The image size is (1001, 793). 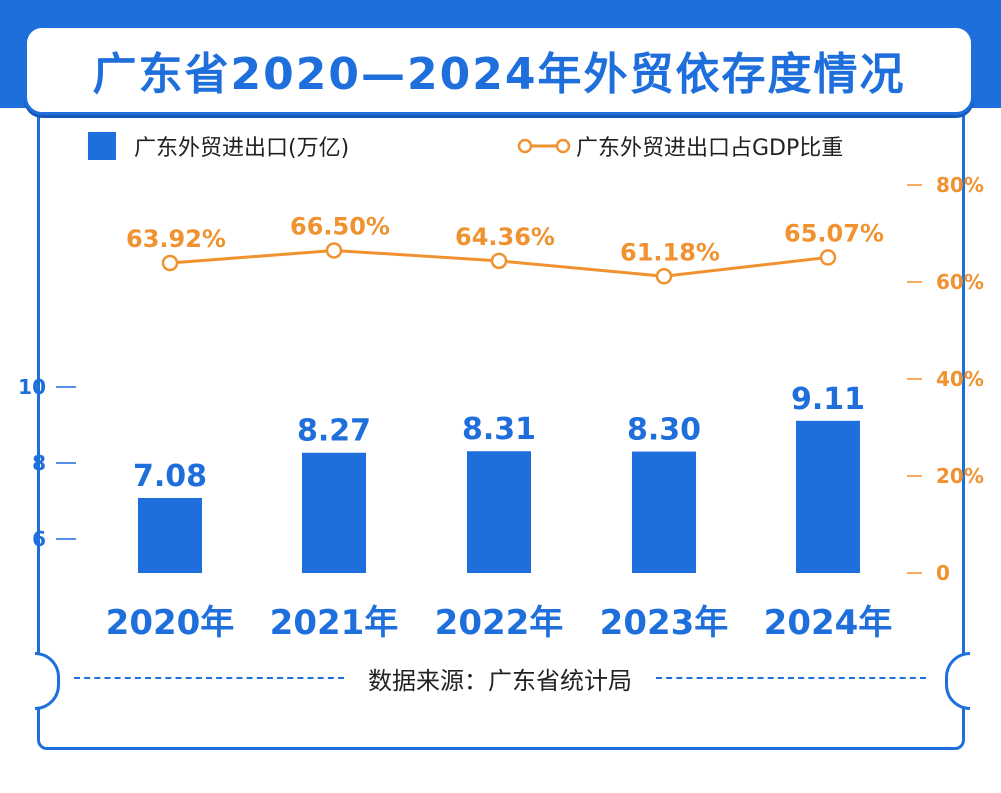 I want to click on x-category-label: 2024年, so click(x=828, y=623).